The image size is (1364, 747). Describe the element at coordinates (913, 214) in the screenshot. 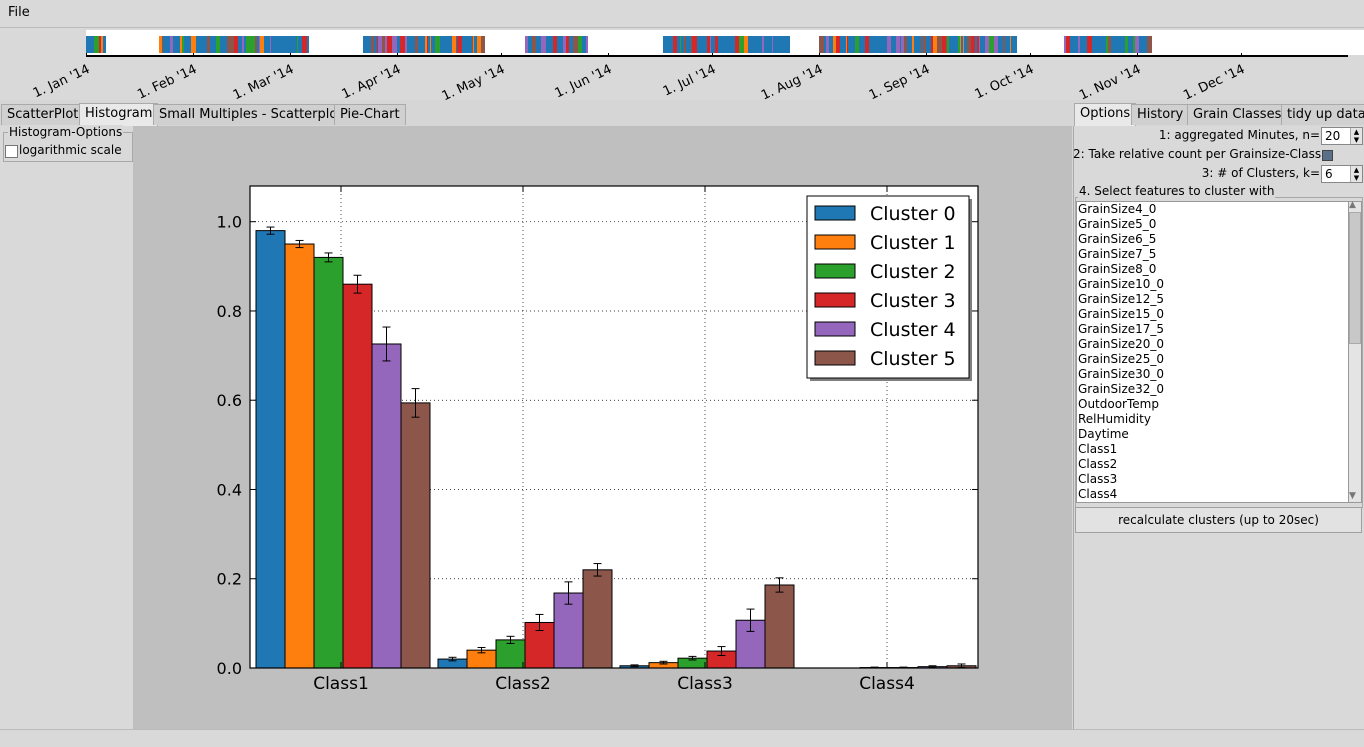

I see `legend-label: Cluster 0` at that location.